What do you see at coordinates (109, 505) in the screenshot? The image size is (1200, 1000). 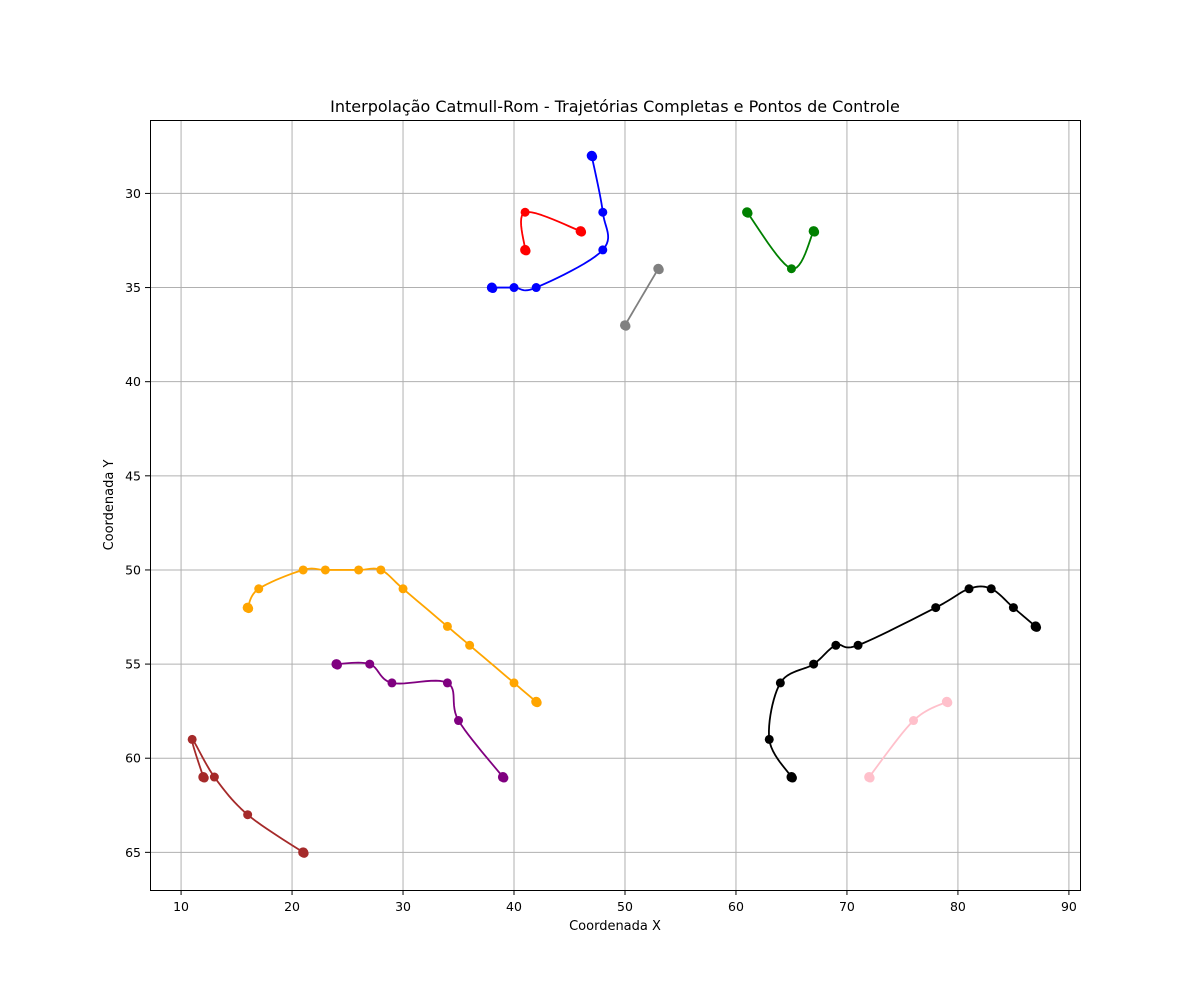 I see `y-axis-label: Coordenada Y` at bounding box center [109, 505].